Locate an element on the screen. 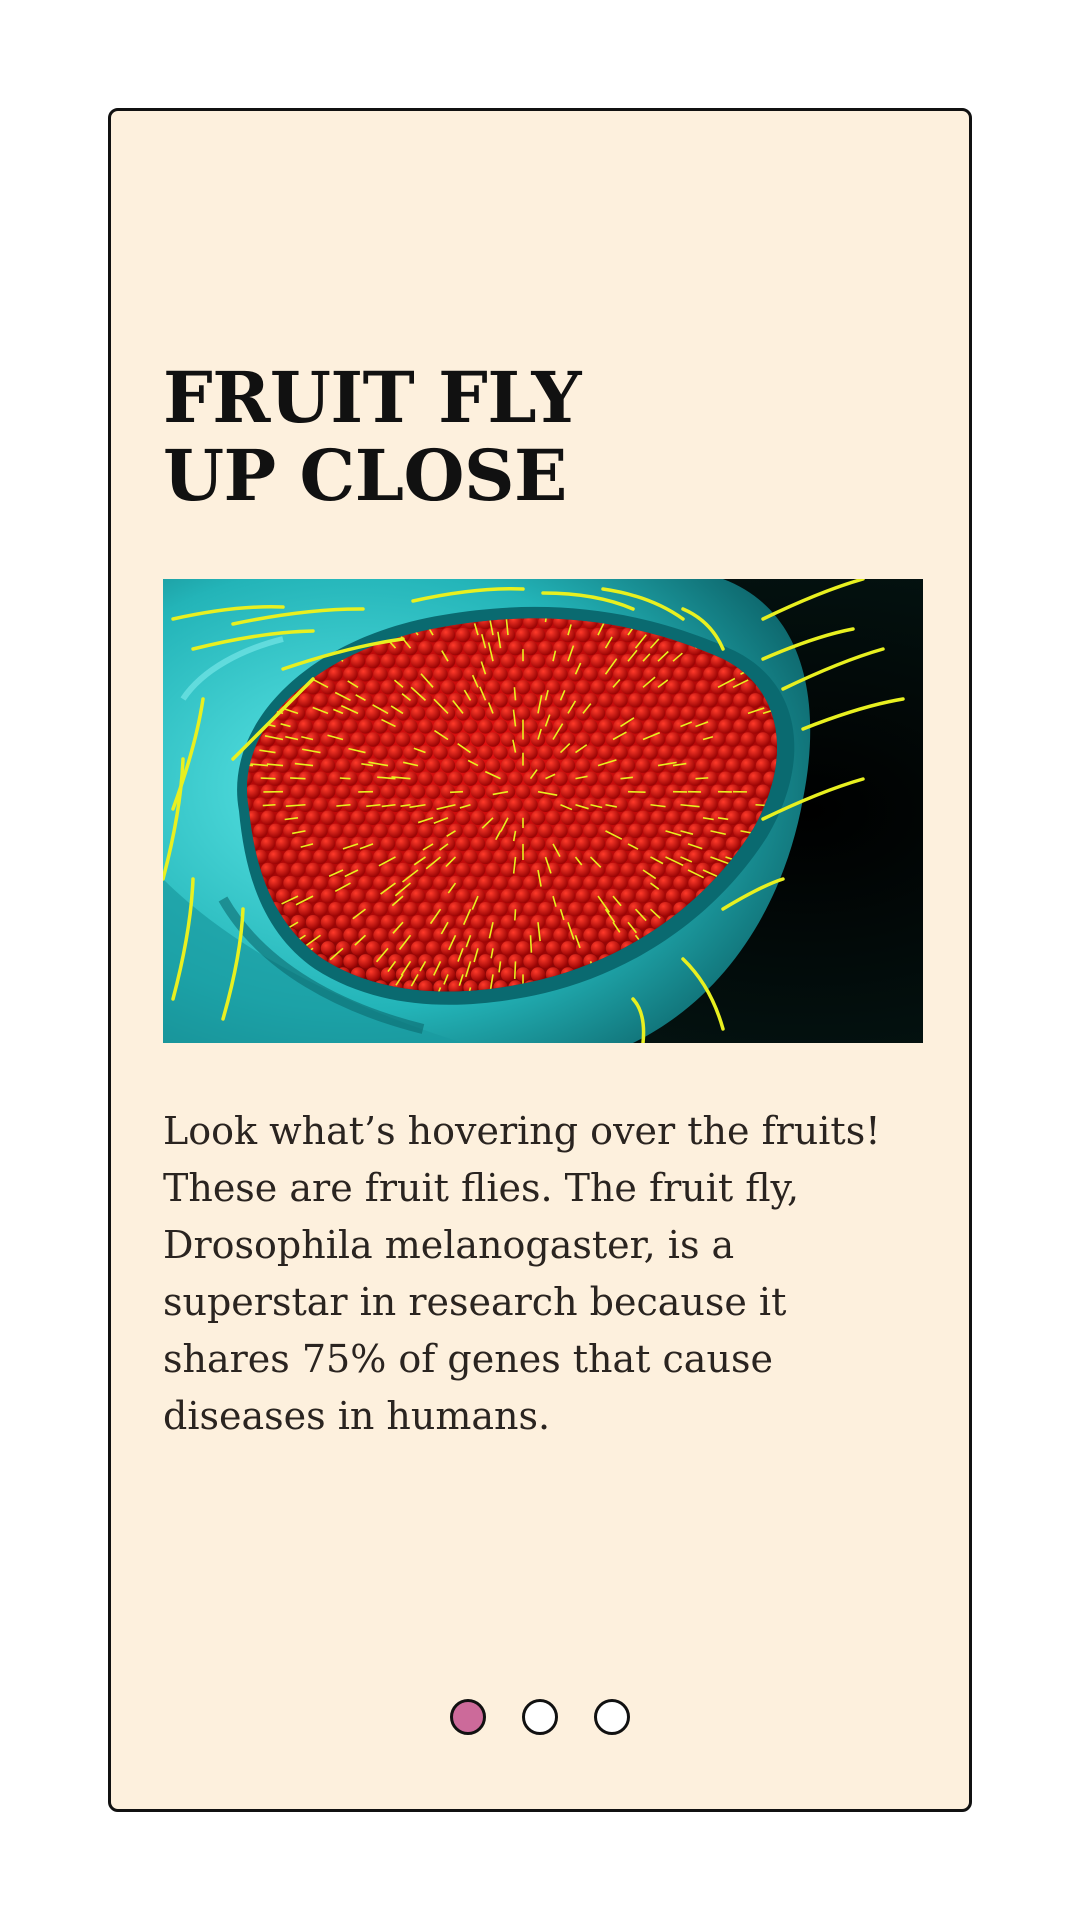 The height and width of the screenshot is (1920, 1080). slide-title: FRUIT FLY UP CLOSE is located at coordinates (372, 436).